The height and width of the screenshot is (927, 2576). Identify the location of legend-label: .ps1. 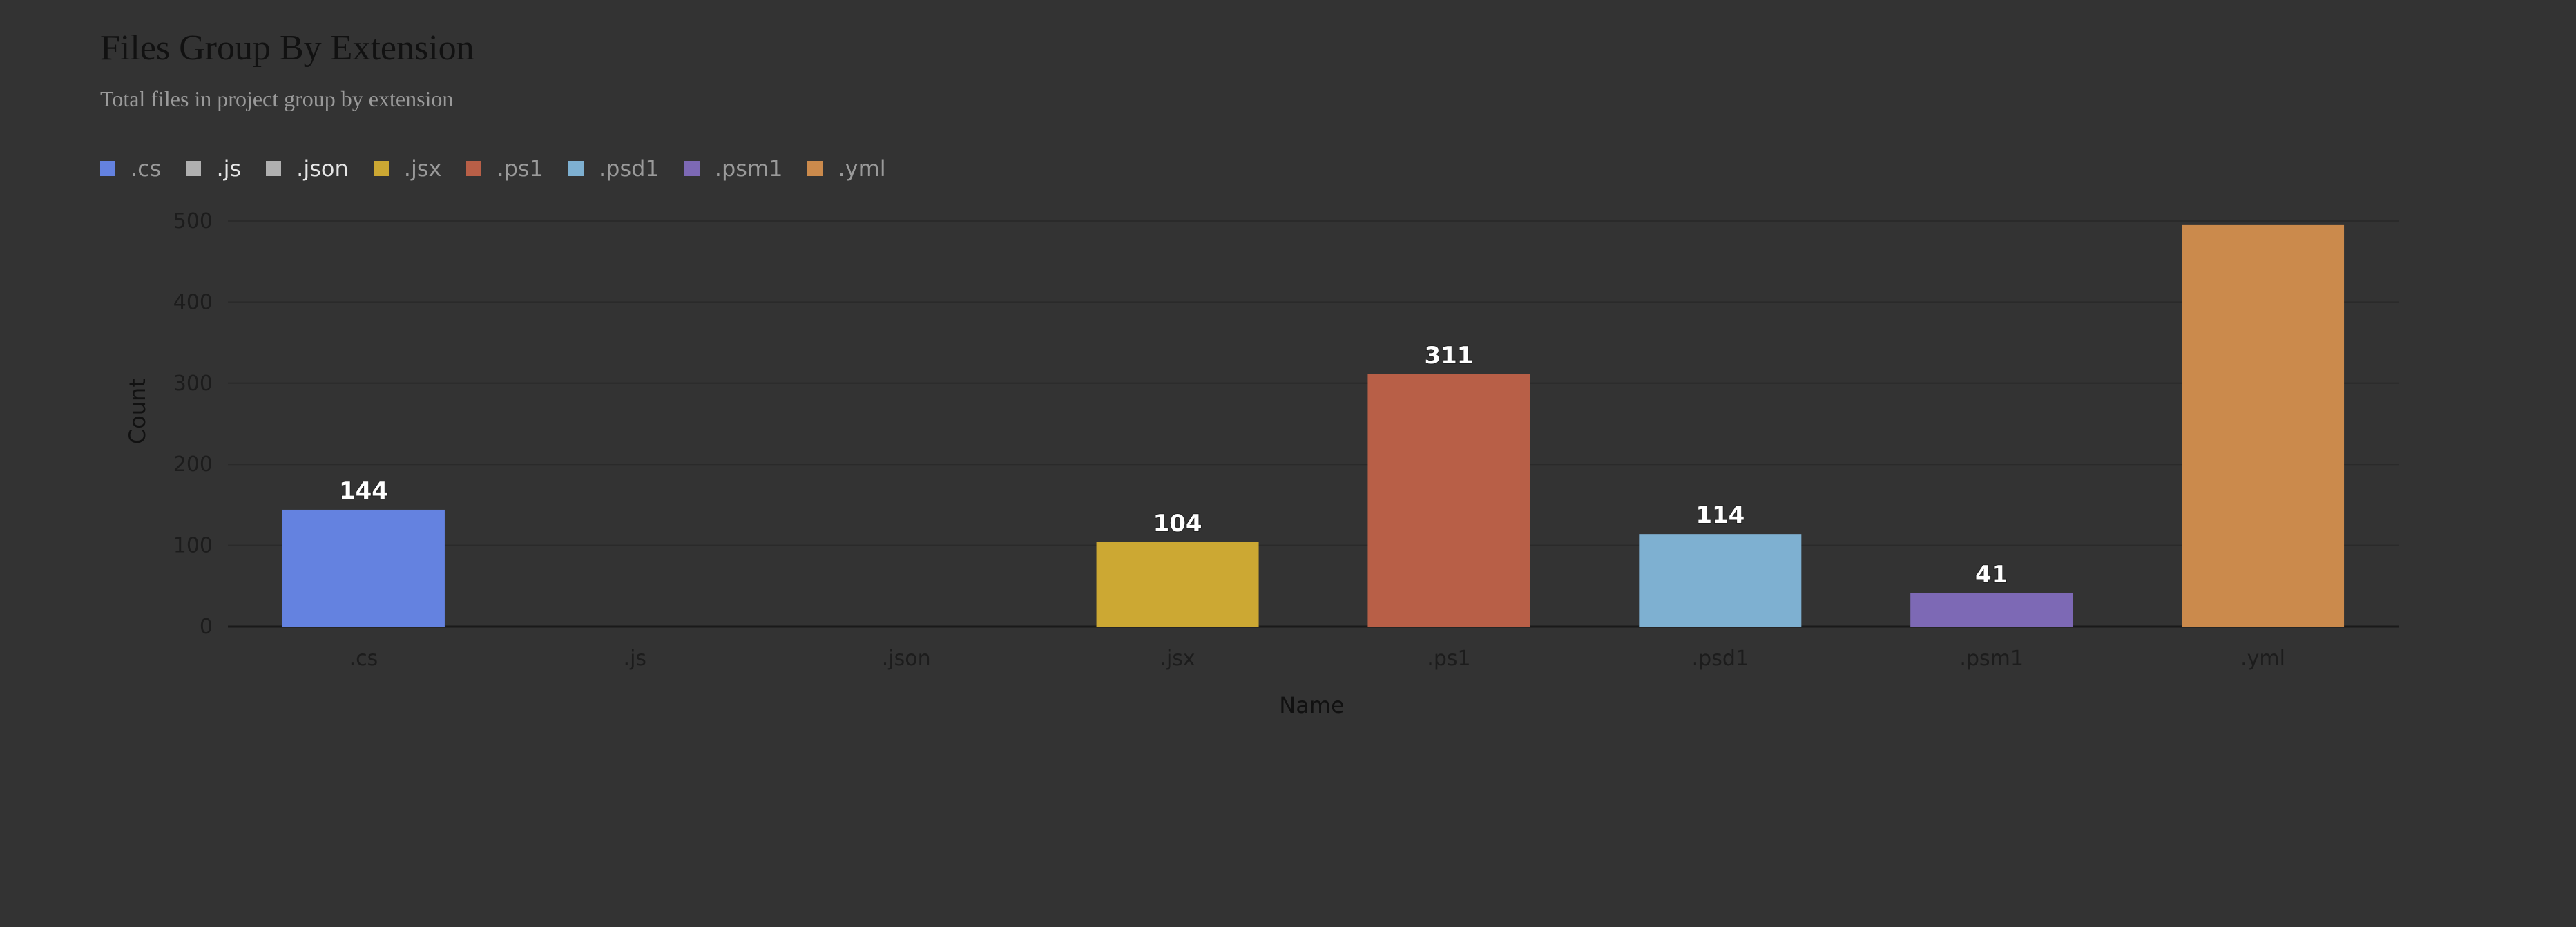
(520, 168).